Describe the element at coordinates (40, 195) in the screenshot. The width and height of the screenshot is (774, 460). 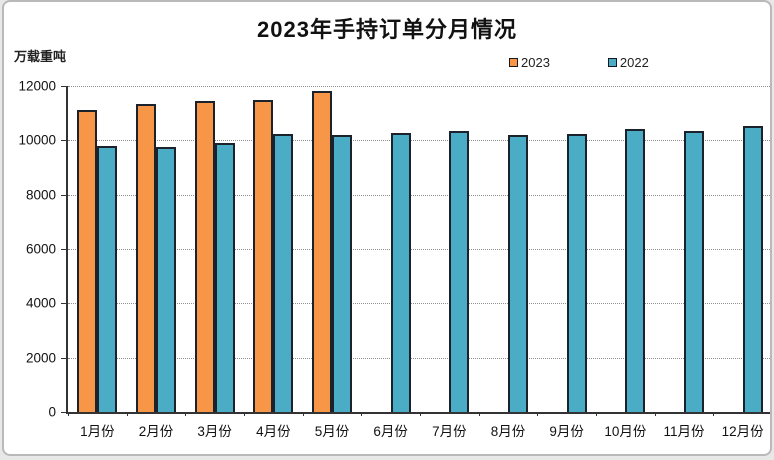
I see `y-axis-label-8000: 8000` at that location.